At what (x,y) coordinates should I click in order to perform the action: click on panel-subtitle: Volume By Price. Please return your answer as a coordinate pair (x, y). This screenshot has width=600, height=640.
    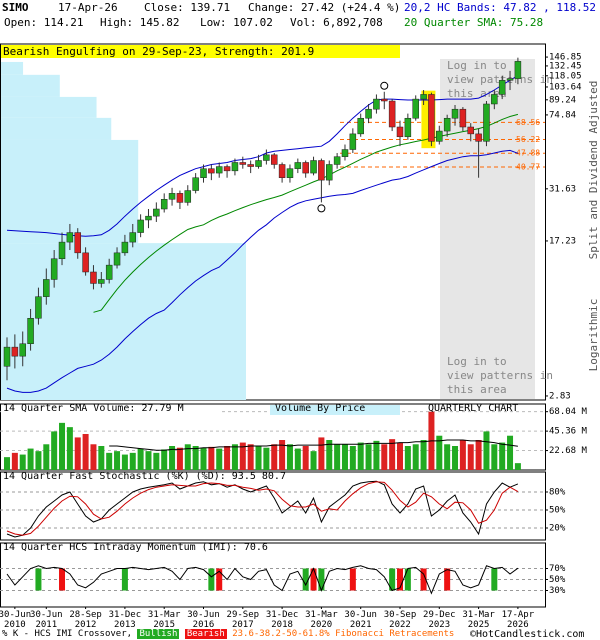
    Looking at the image, I should click on (320, 408).